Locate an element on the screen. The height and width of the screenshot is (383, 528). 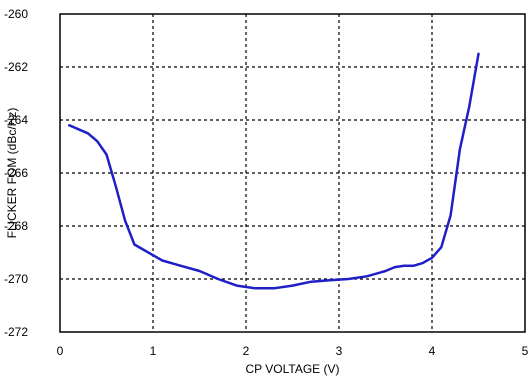
x-axis-title: CP VOLTAGE (V) is located at coordinates (292, 369).